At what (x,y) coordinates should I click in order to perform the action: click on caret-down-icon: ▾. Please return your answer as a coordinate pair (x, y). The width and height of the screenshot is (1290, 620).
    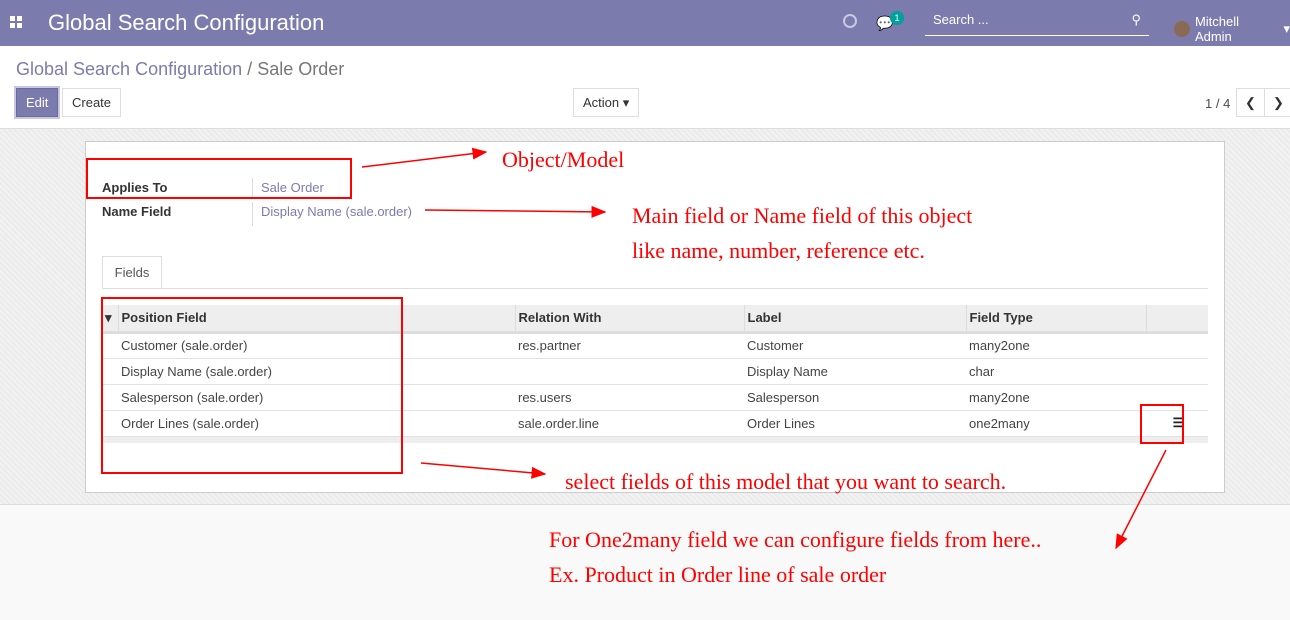
    Looking at the image, I should click on (1286, 28).